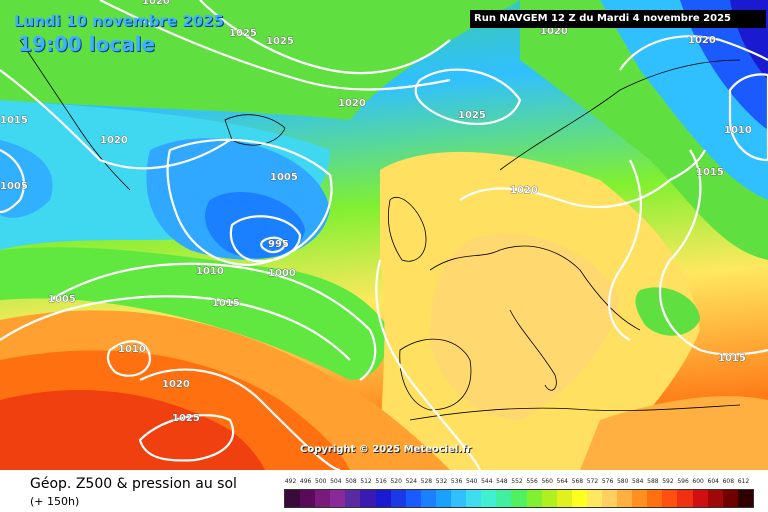 This screenshot has height=512, width=768. I want to click on forecast-date: Lundi 10 novembre 2025, so click(119, 21).